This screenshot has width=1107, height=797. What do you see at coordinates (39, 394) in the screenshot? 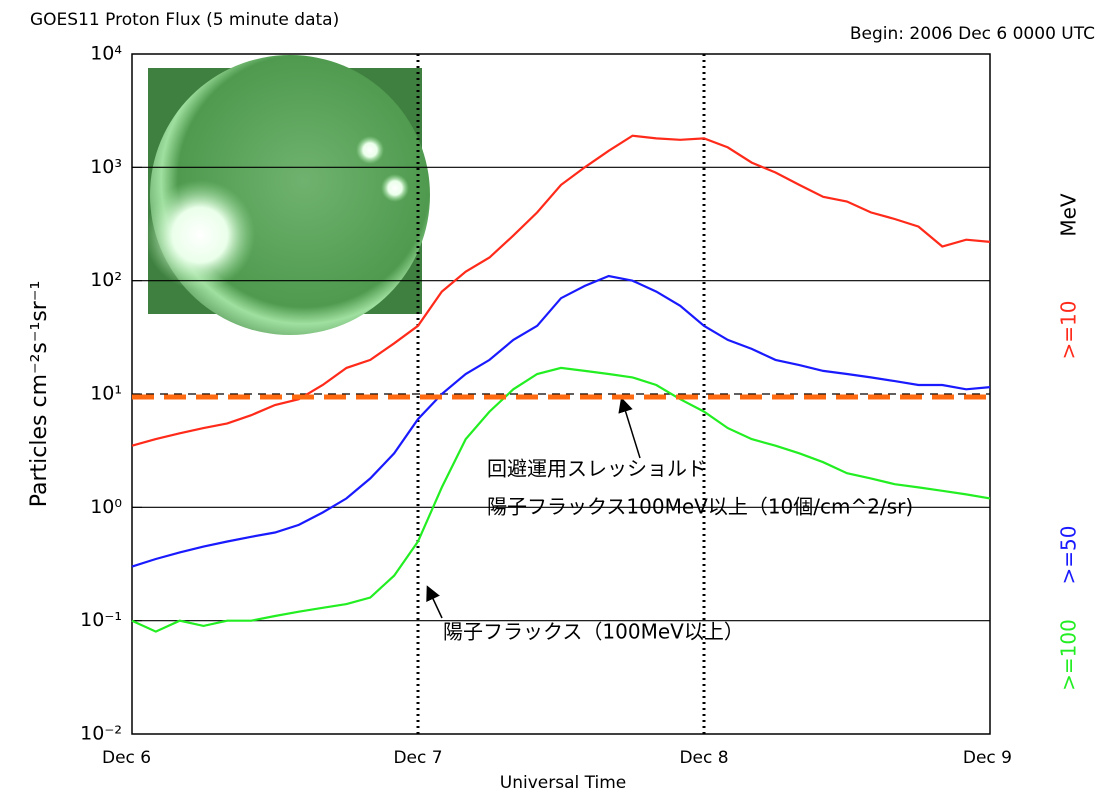
I see `y-axis-label: Particles cm⁻²s⁻¹sr⁻¹` at bounding box center [39, 394].